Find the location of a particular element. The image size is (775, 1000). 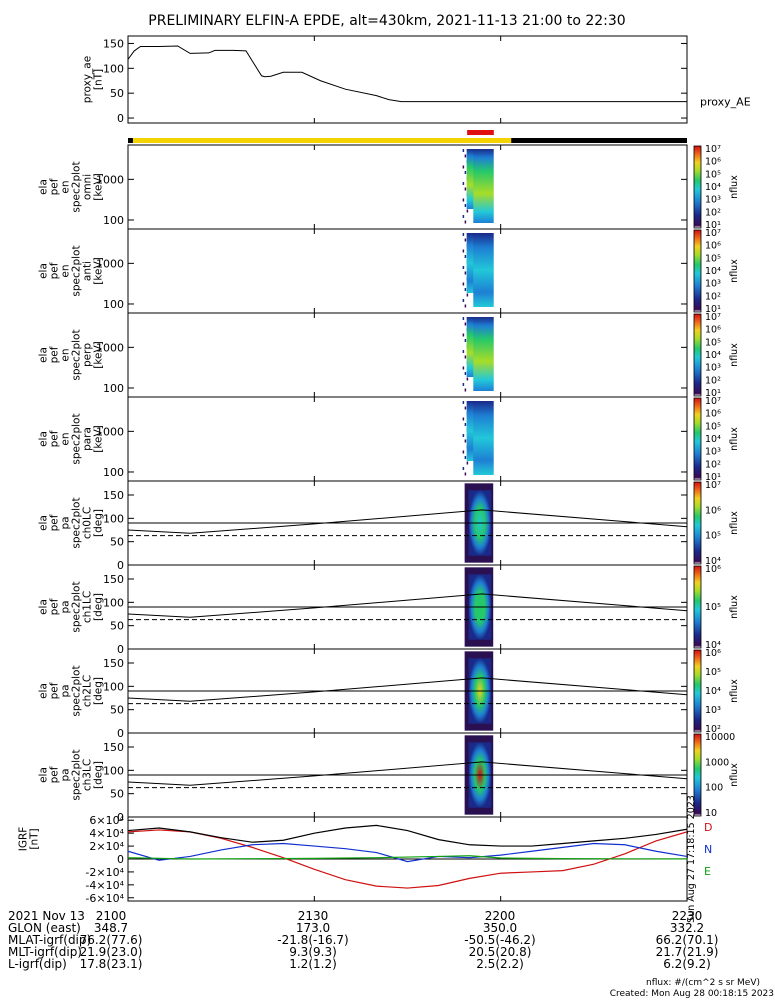

panel-proxy_ae-series-label: proxy_AE is located at coordinates (725, 102).